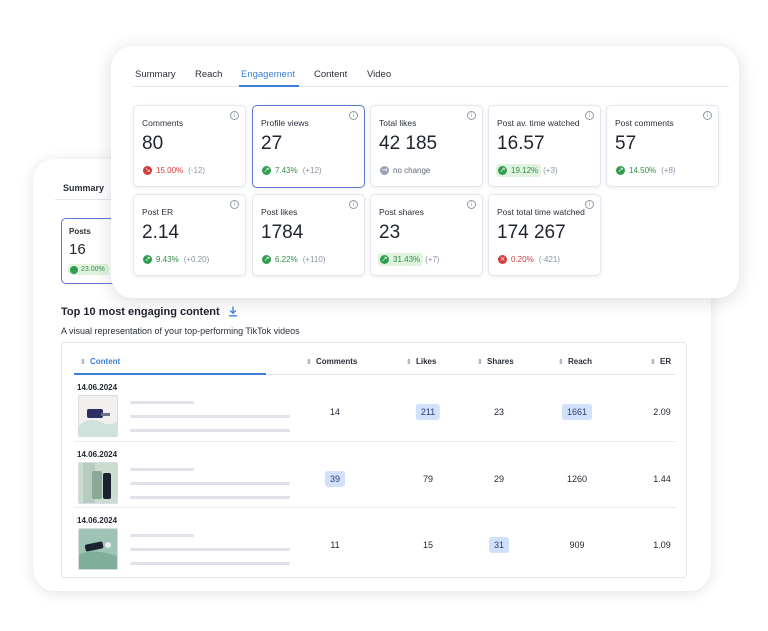 The width and height of the screenshot is (768, 631). Describe the element at coordinates (662, 412) in the screenshot. I see `er-value: 2.09` at that location.